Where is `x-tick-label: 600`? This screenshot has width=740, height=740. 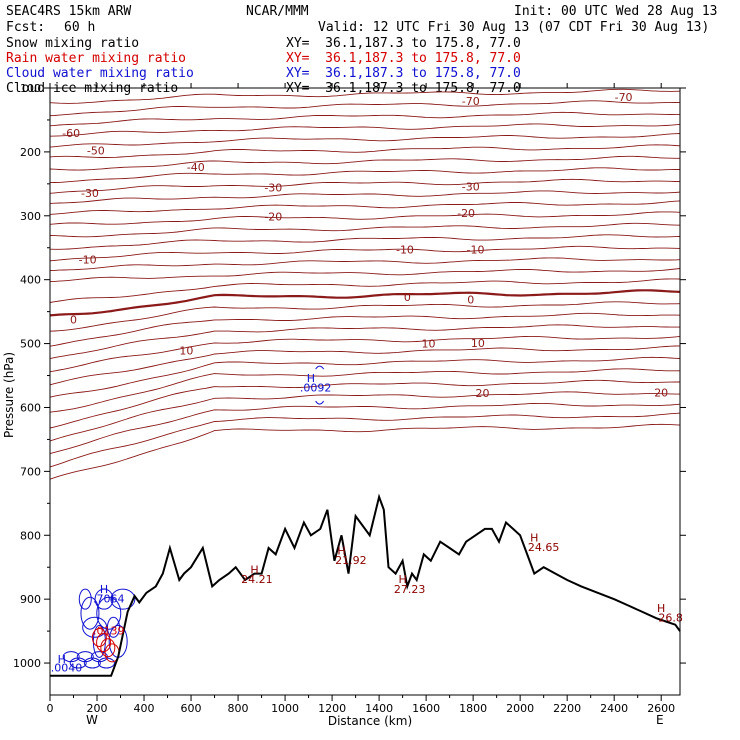 x-tick-label: 600 is located at coordinates (191, 708).